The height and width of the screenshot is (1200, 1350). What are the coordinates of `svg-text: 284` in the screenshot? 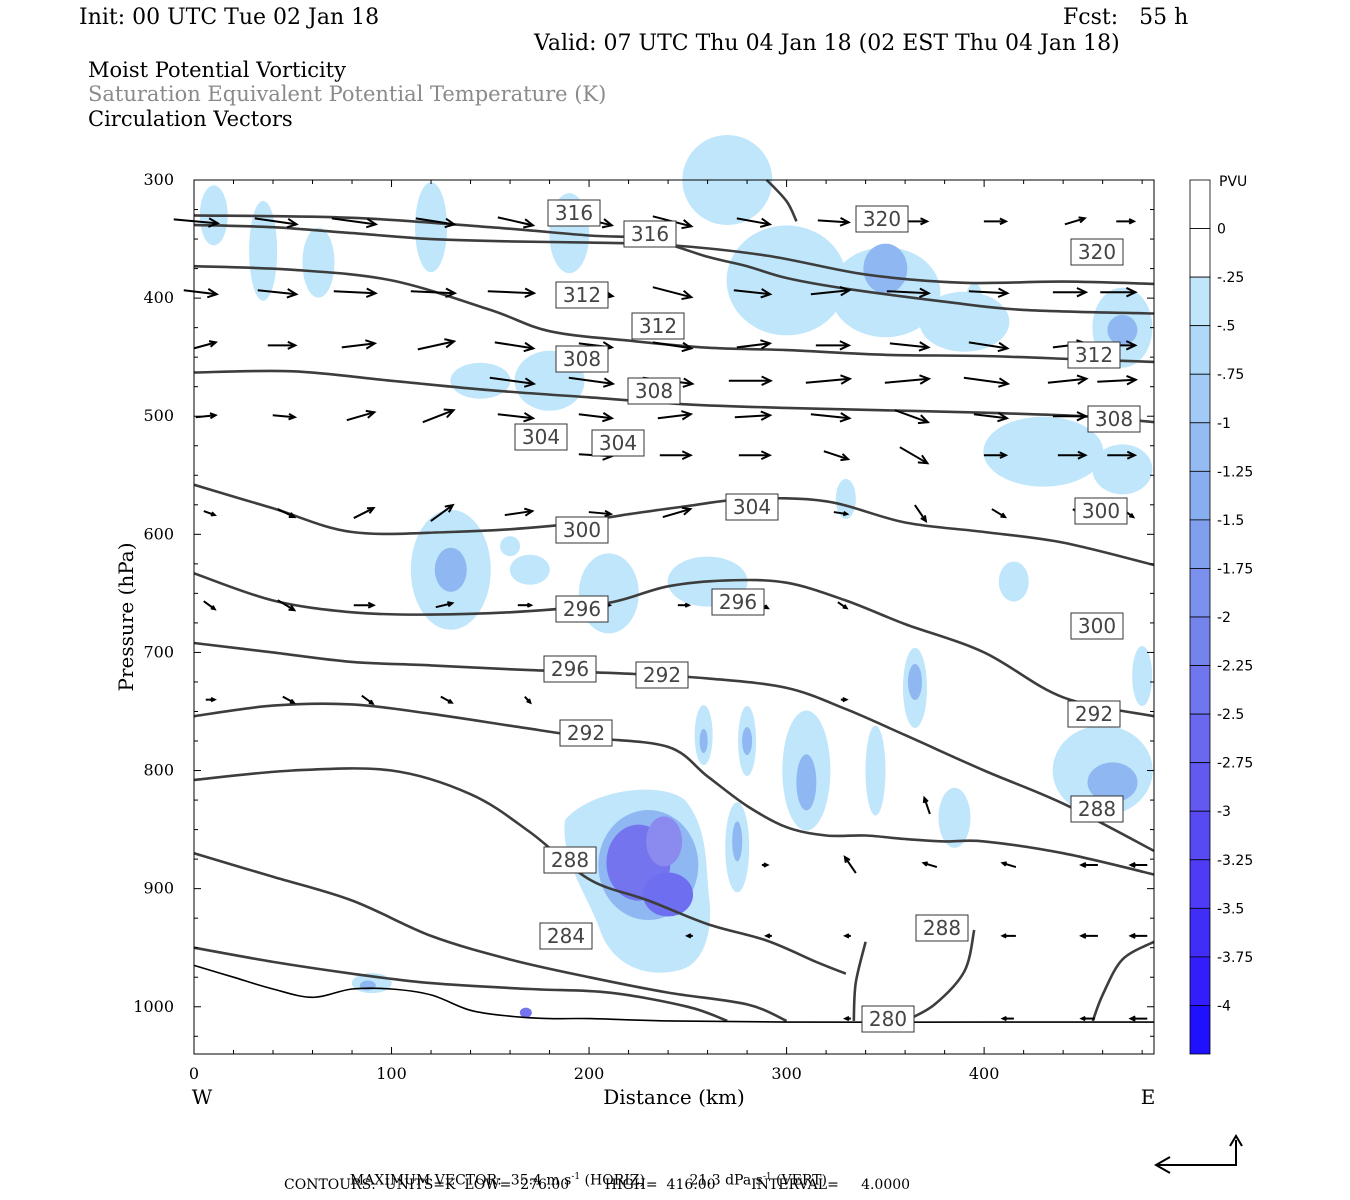 It's located at (566, 936).